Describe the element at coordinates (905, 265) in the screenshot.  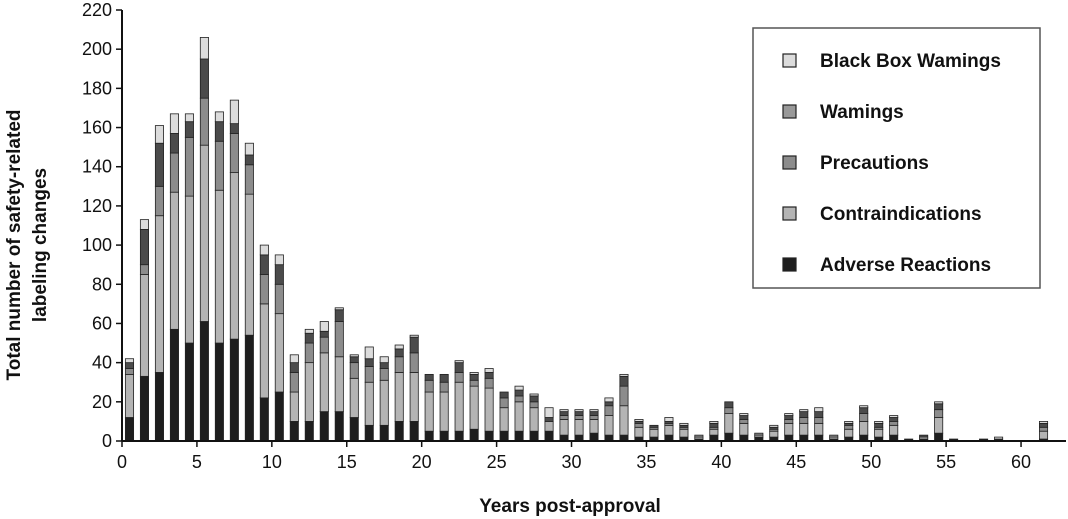
I see `legend-label: Adverse Reactions` at that location.